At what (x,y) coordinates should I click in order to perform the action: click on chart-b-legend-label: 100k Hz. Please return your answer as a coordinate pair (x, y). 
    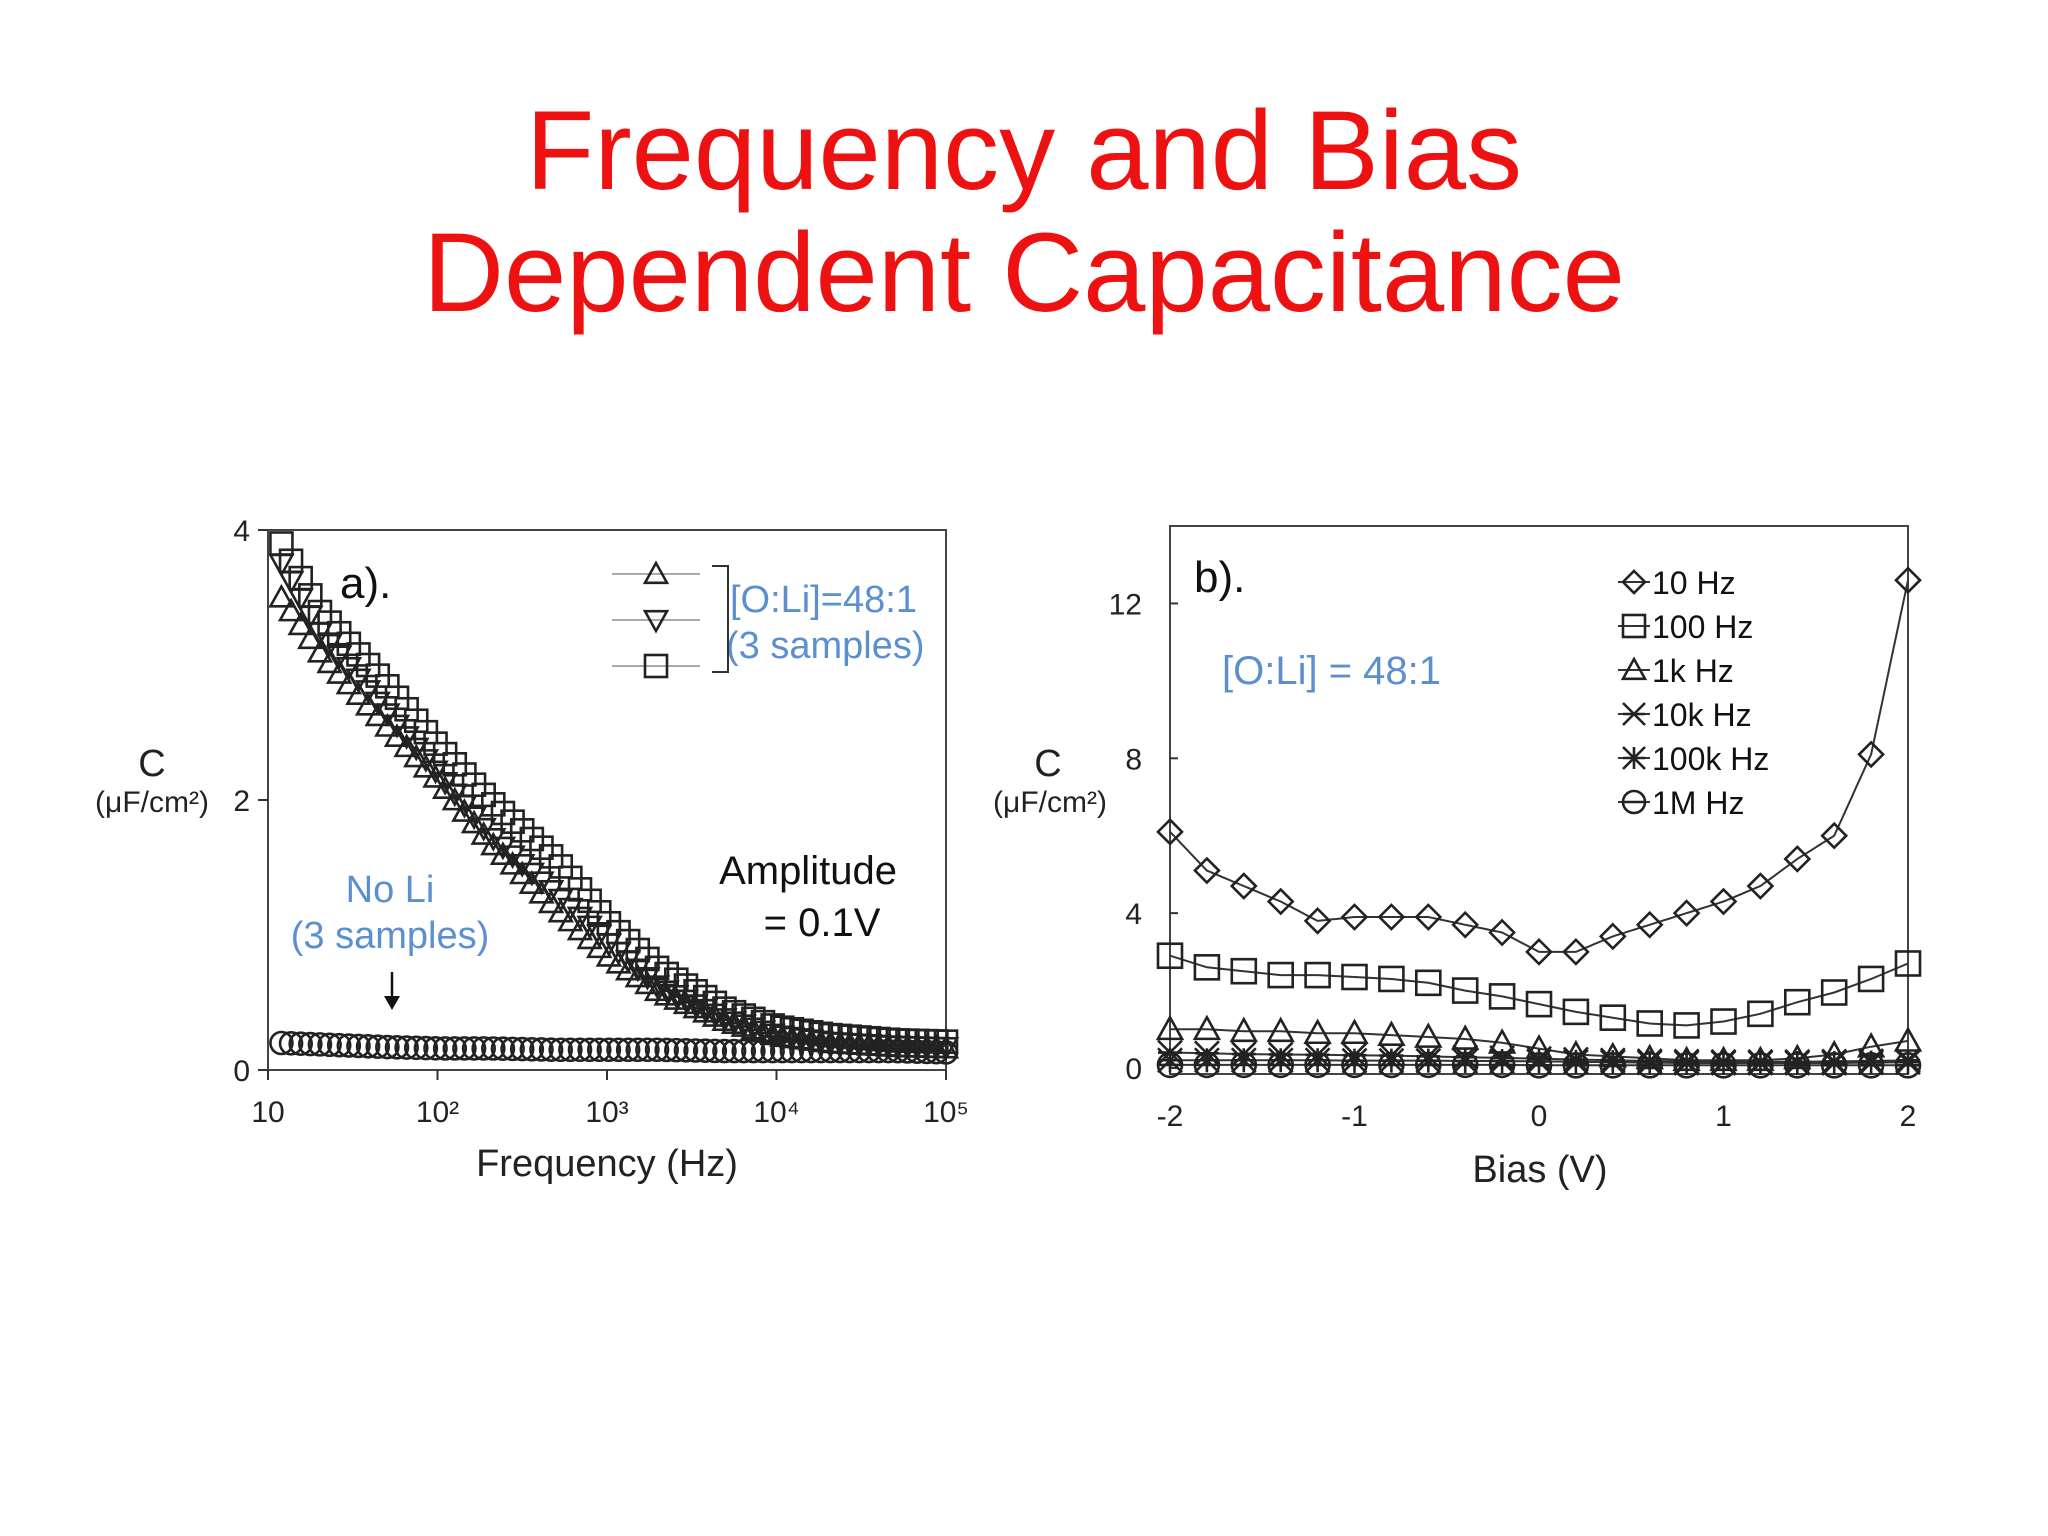
    Looking at the image, I should click on (1710, 759).